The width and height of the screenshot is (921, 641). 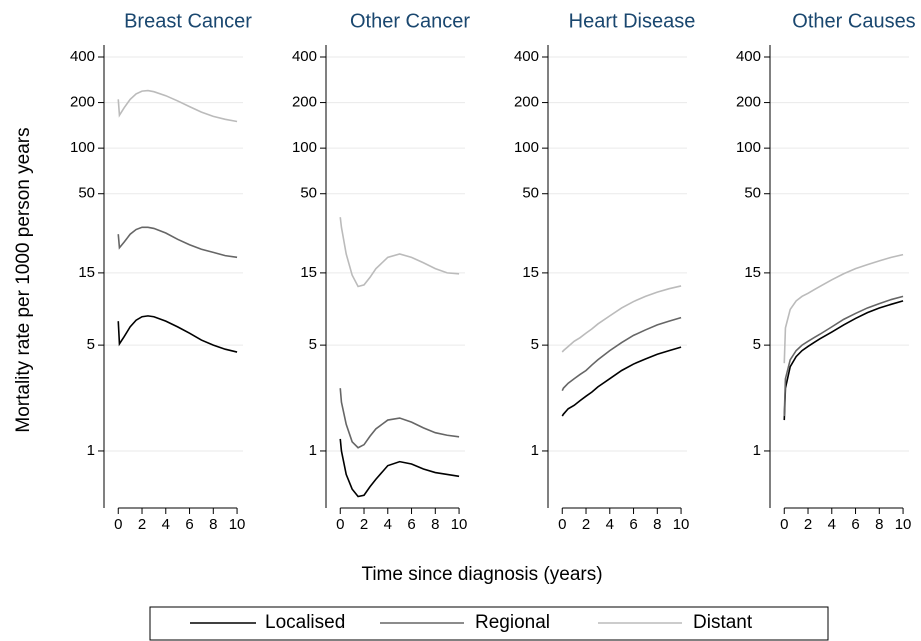 What do you see at coordinates (853, 21) in the screenshot?
I see `panel-title: Other Causes` at bounding box center [853, 21].